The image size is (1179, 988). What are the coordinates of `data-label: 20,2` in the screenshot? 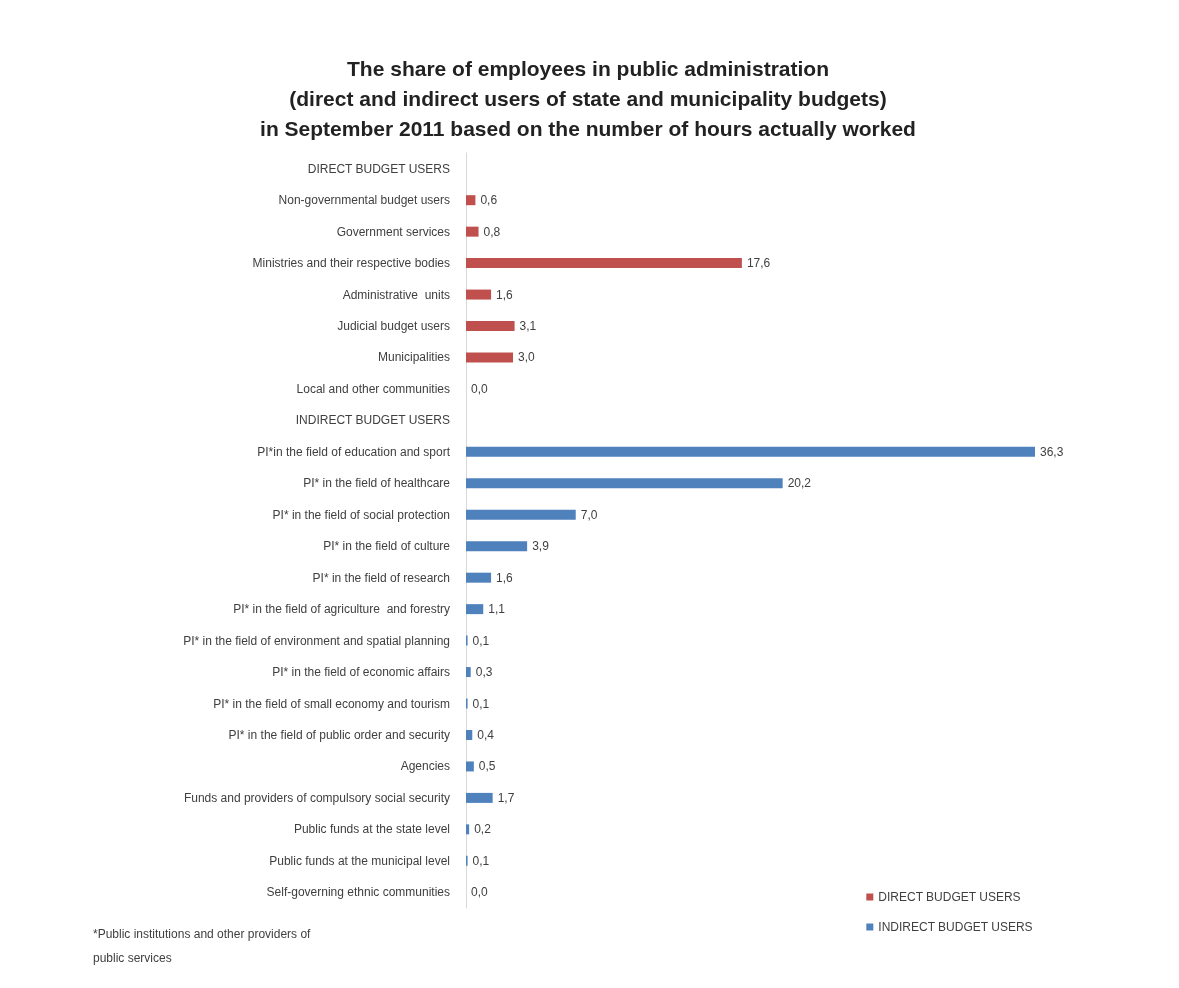 It's located at (799, 483).